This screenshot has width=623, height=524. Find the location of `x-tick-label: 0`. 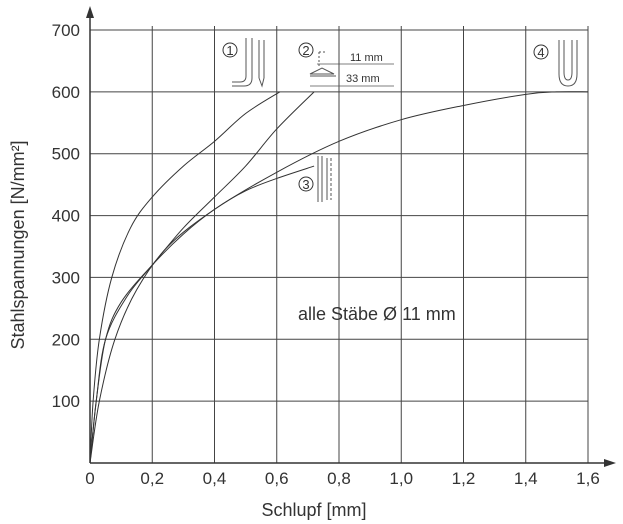

x-tick-label: 0 is located at coordinates (89, 478).